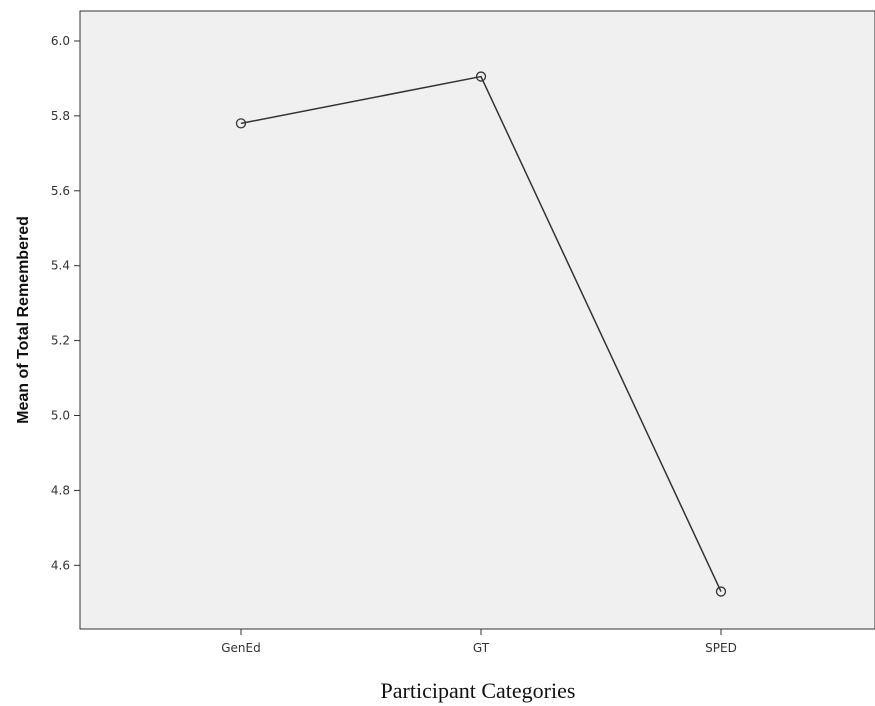  What do you see at coordinates (241, 123) in the screenshot?
I see `data-point-gened` at bounding box center [241, 123].